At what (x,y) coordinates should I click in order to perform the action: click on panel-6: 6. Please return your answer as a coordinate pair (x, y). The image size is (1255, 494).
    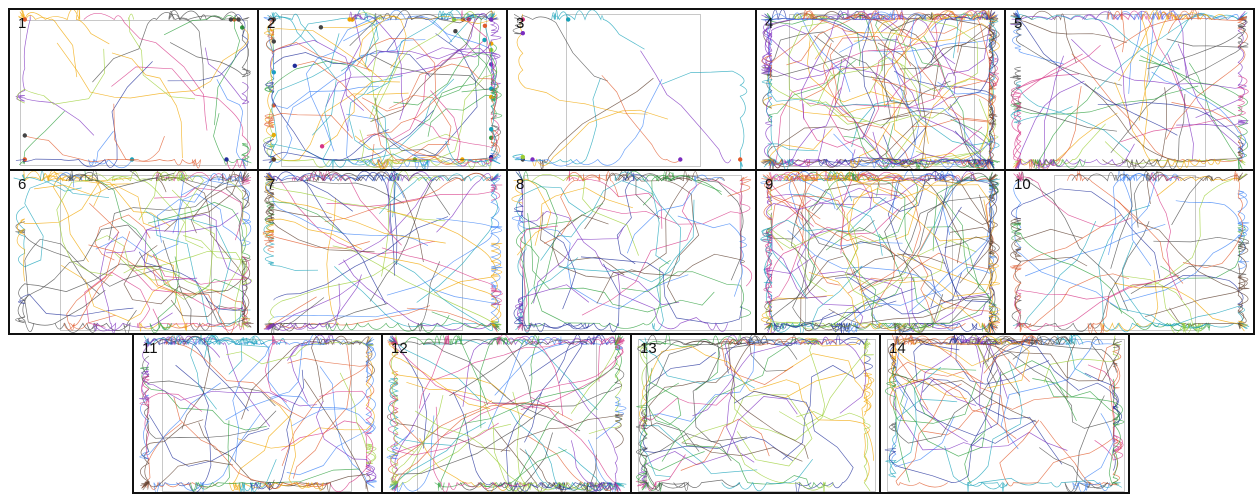
    Looking at the image, I should click on (133, 252).